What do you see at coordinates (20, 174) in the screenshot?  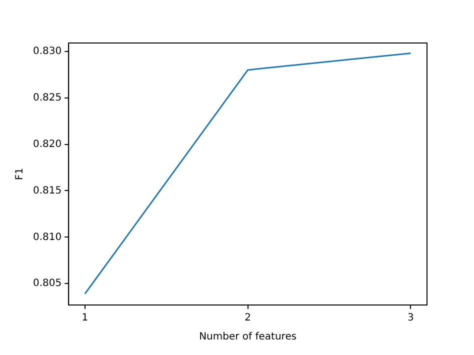 I see `y-axis-title: F1` at bounding box center [20, 174].